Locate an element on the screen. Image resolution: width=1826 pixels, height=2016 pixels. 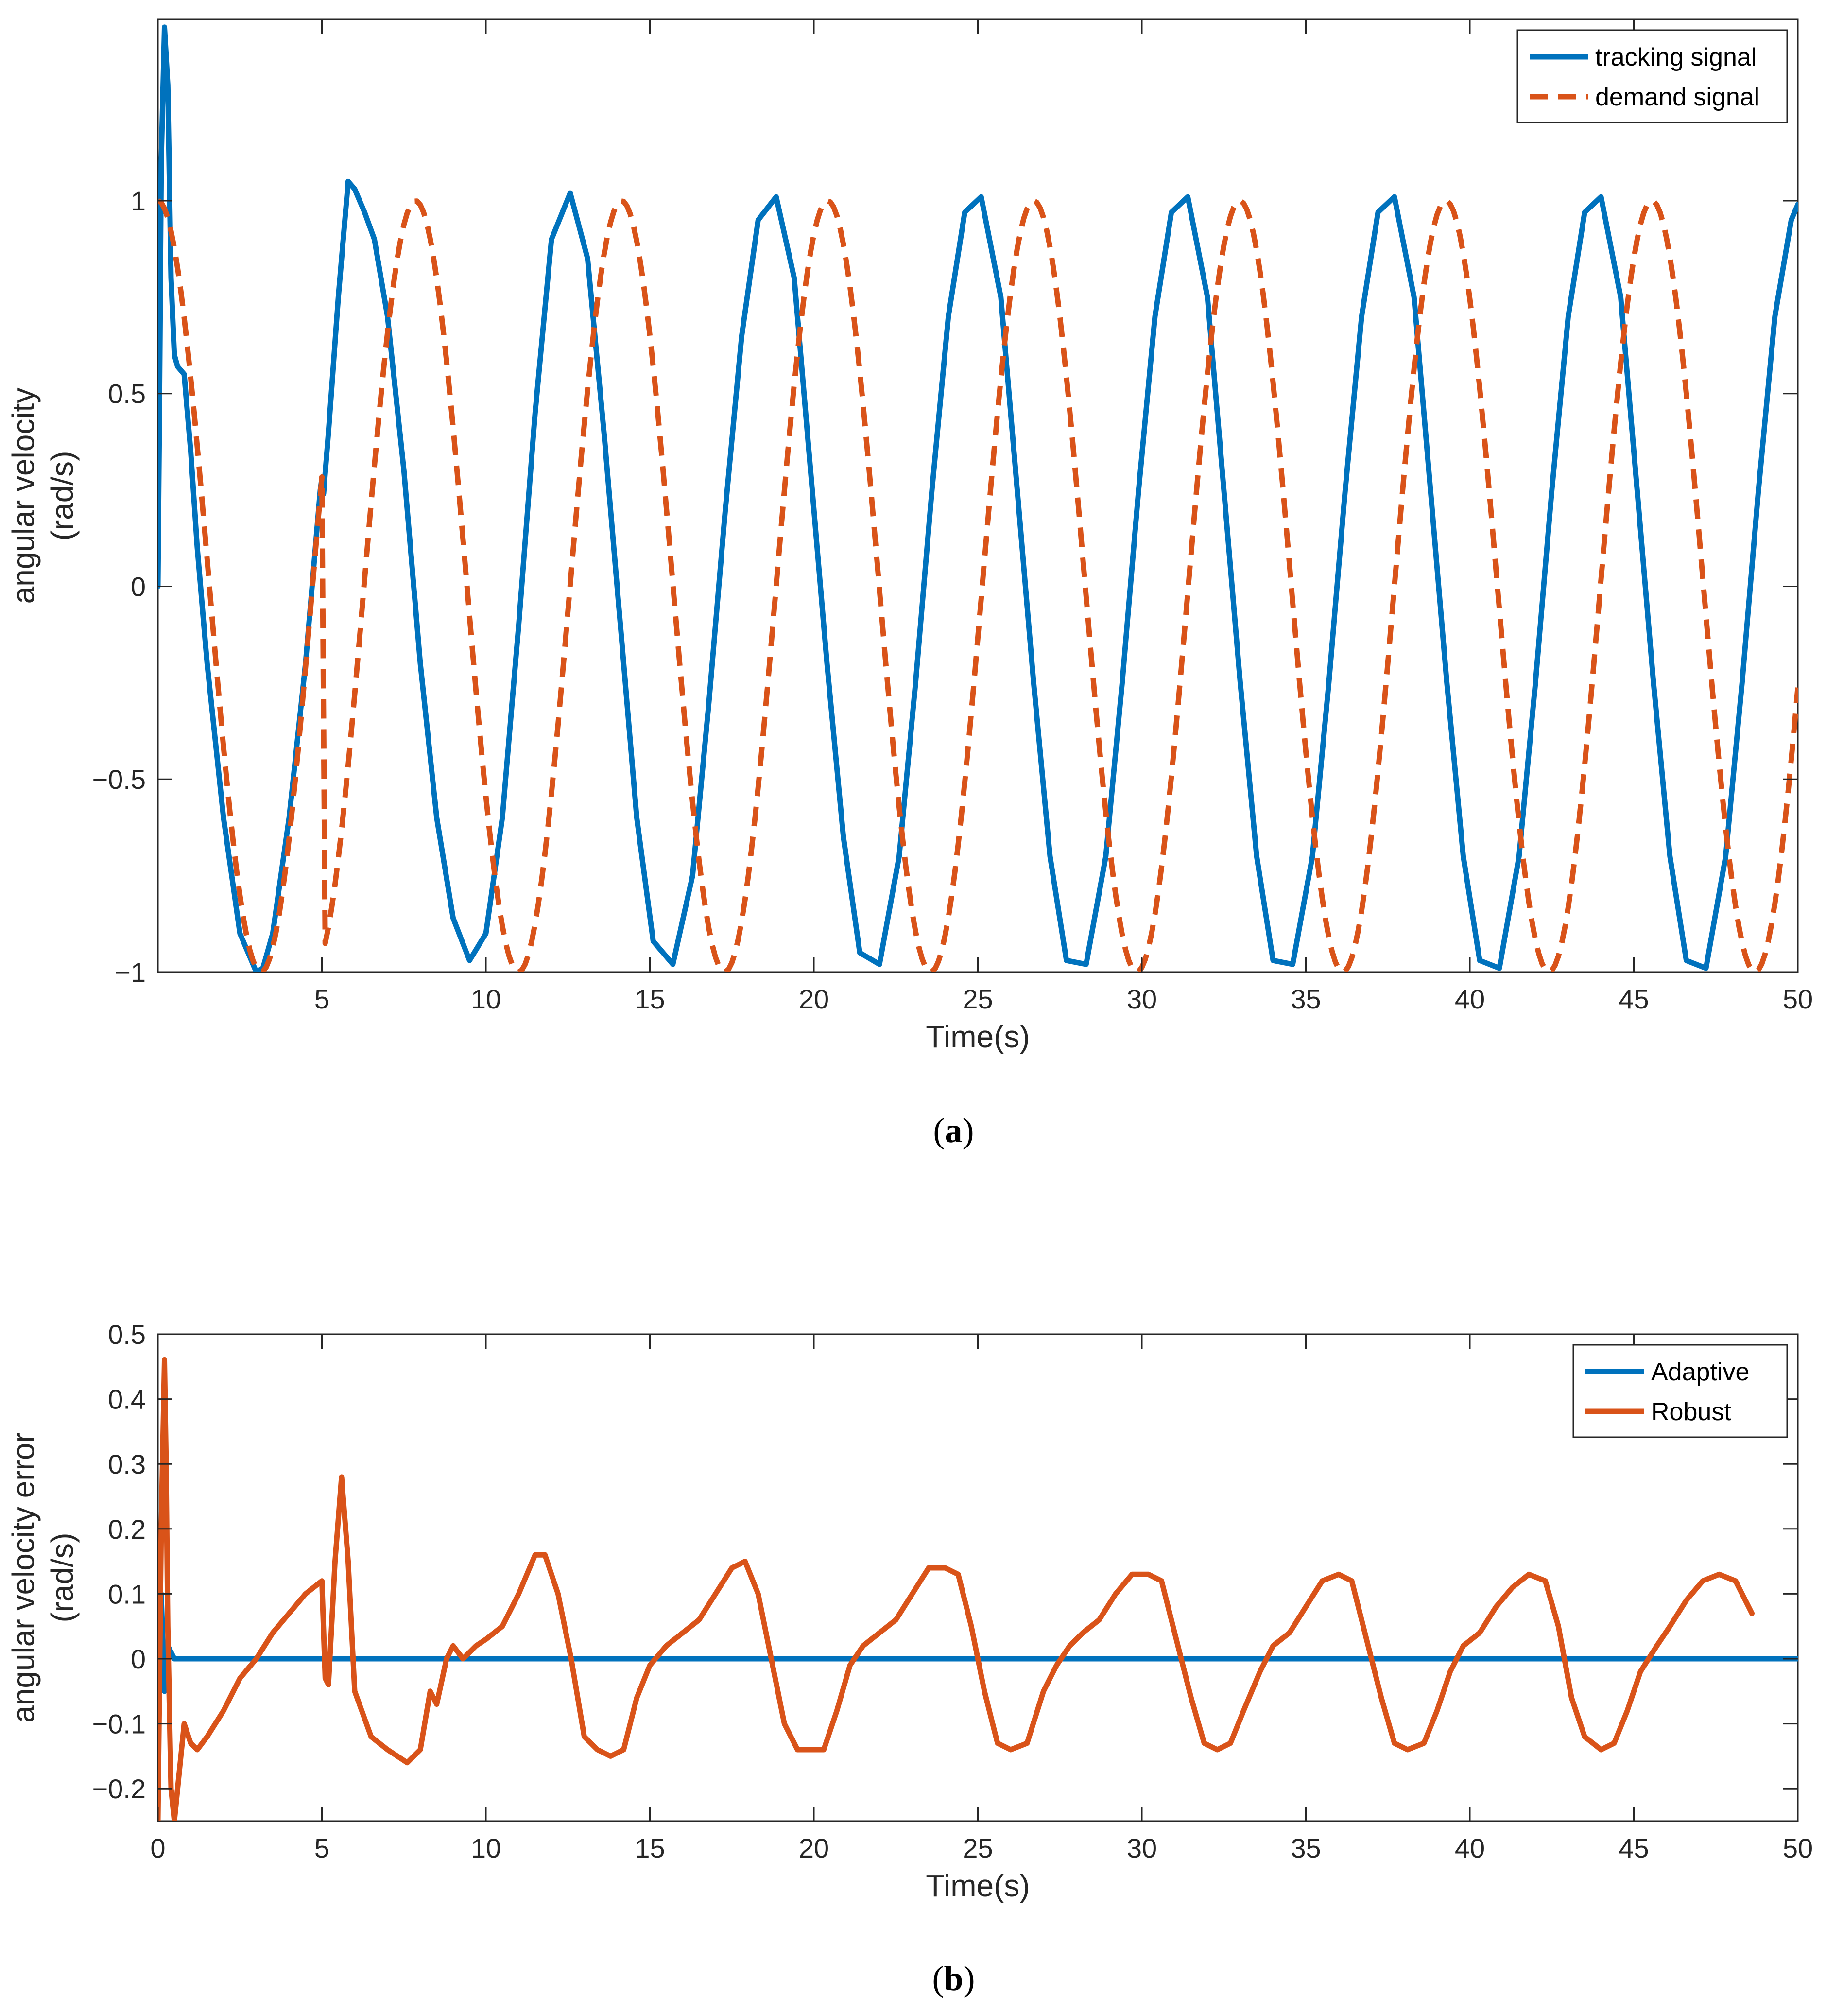
subfigure-caption: (a) is located at coordinates (953, 1130).